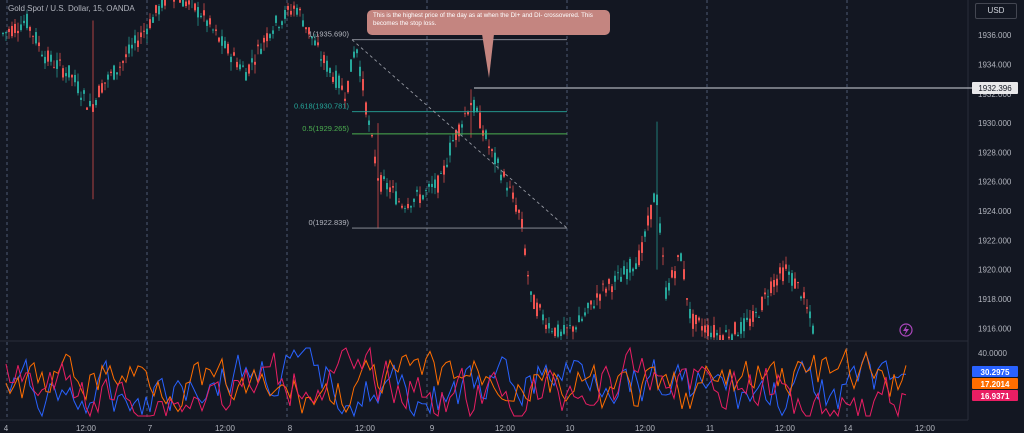 The width and height of the screenshot is (1024, 433). What do you see at coordinates (995, 240) in the screenshot?
I see `price-axis-tick: 1922.000` at bounding box center [995, 240].